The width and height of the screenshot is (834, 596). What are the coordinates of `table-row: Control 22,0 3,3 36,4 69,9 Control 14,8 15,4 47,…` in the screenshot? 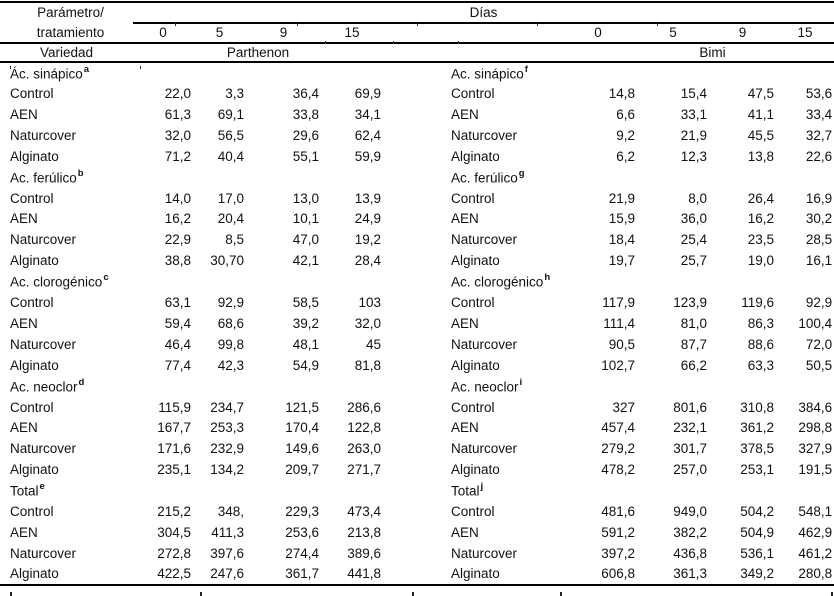 It's located at (417, 93).